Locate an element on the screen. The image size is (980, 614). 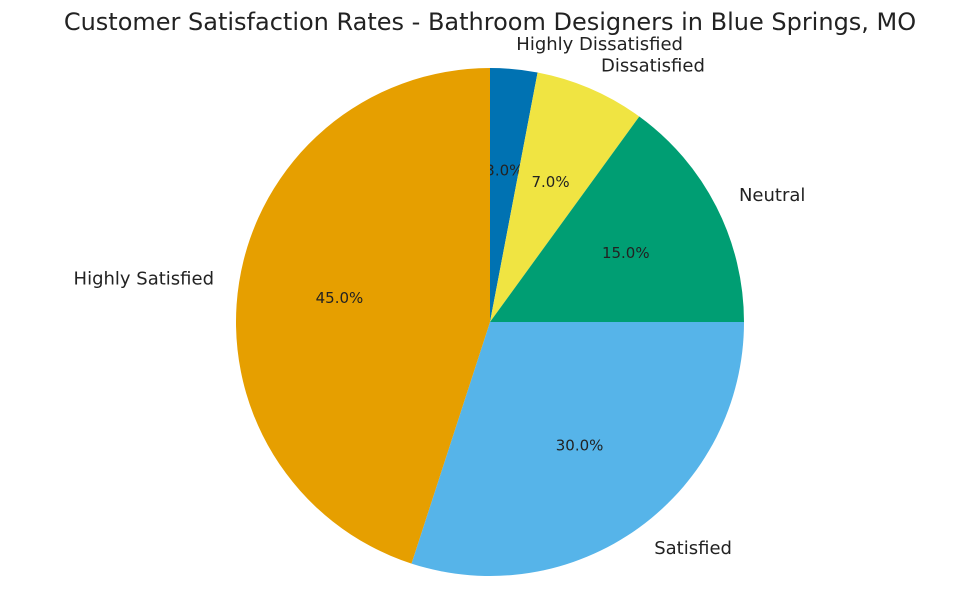
slice-percent: 7.0% is located at coordinates (550, 182).